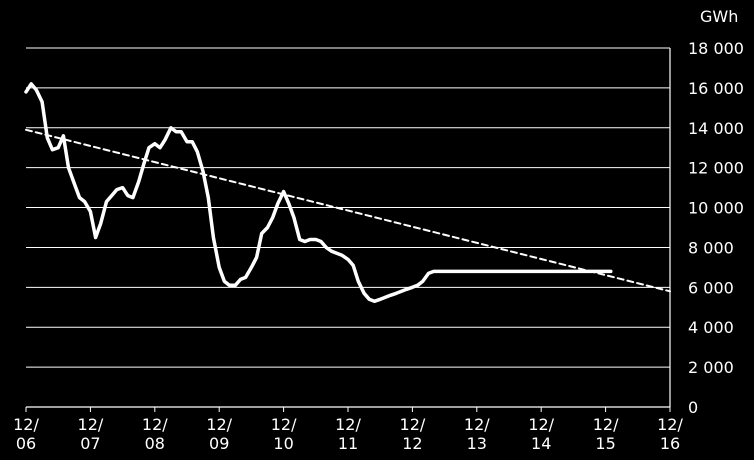 Image resolution: width=754 pixels, height=460 pixels. I want to click on x-tick-label-line2: 06, so click(26, 443).